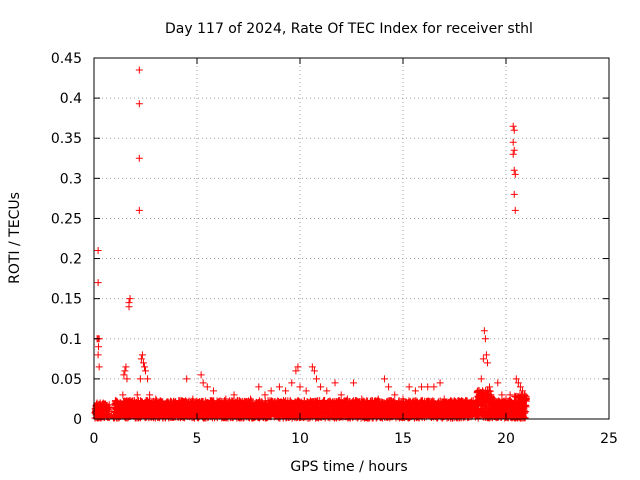  Describe the element at coordinates (66, 219) in the screenshot. I see `y-tick-label: 0.25` at that location.